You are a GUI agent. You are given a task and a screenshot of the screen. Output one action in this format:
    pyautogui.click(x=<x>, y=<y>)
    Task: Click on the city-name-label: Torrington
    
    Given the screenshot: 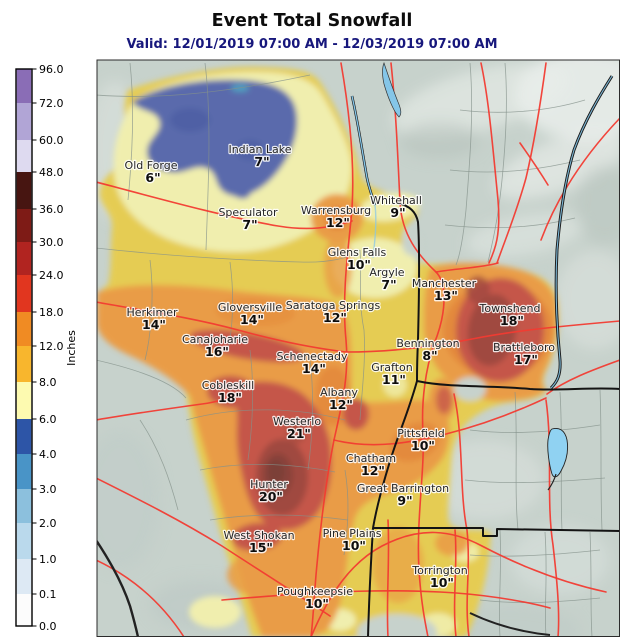 What is the action you would take?
    pyautogui.click(x=439, y=570)
    